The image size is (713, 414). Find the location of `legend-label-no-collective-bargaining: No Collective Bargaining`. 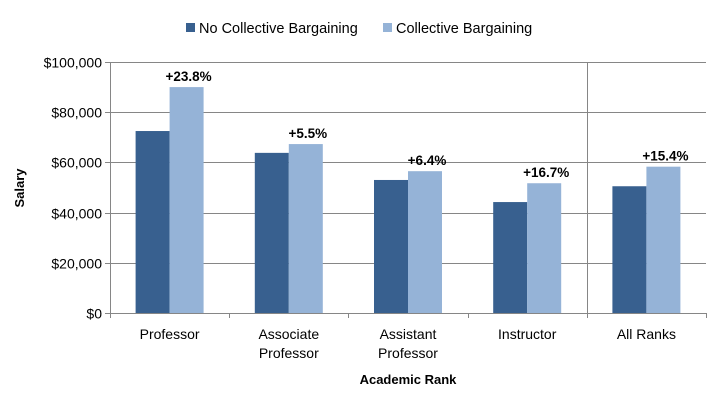

legend-label-no-collective-bargaining: No Collective Bargaining is located at coordinates (278, 29).